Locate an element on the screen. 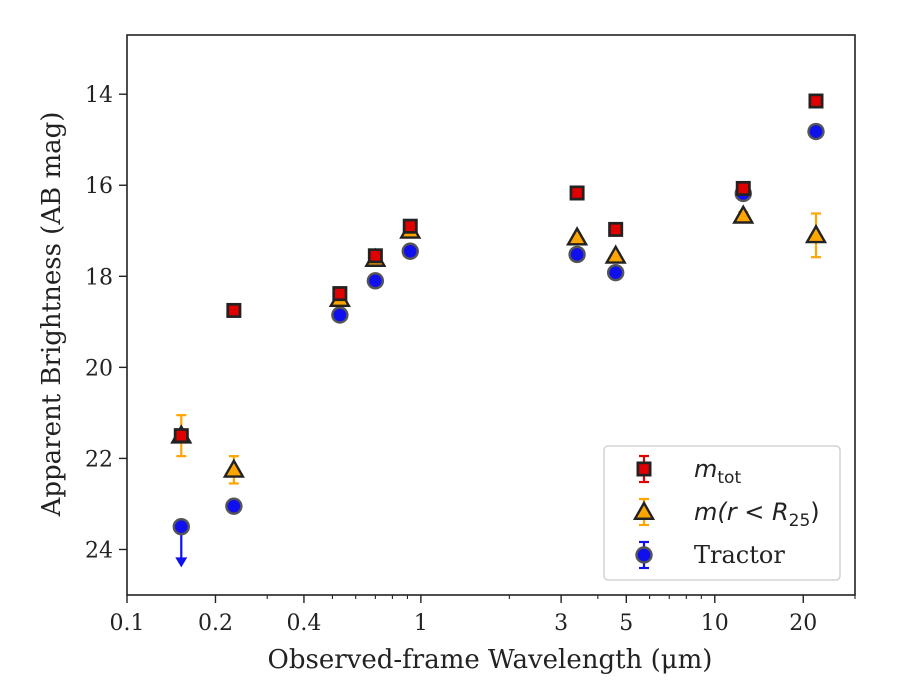 The height and width of the screenshot is (700, 900). x-tick-label: 20 is located at coordinates (803, 623).